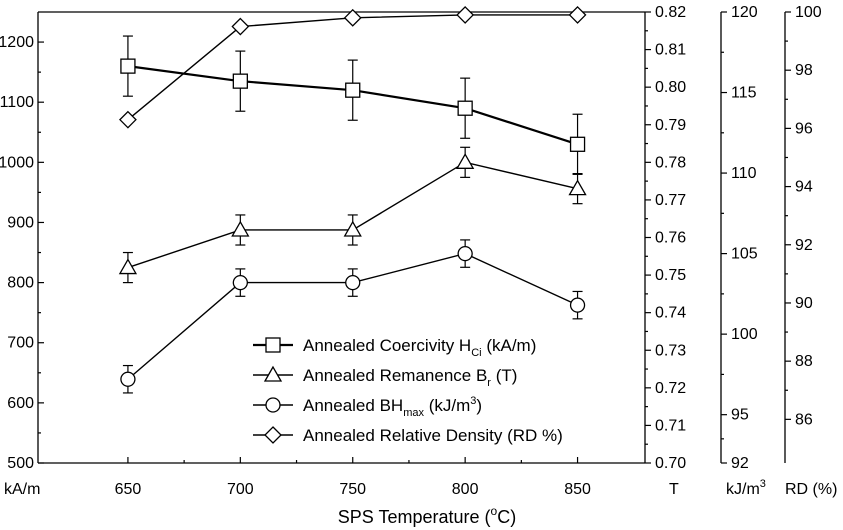  What do you see at coordinates (744, 173) in the screenshot?
I see `y-tick-label-bhmax: 110` at bounding box center [744, 173].